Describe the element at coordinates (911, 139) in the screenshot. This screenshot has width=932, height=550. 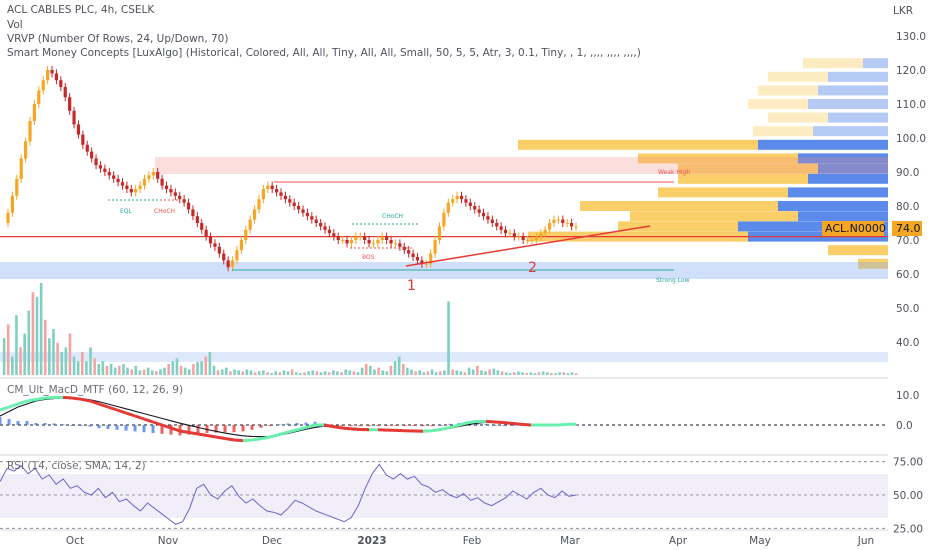
I see `price-tick-label: 100.0` at that location.